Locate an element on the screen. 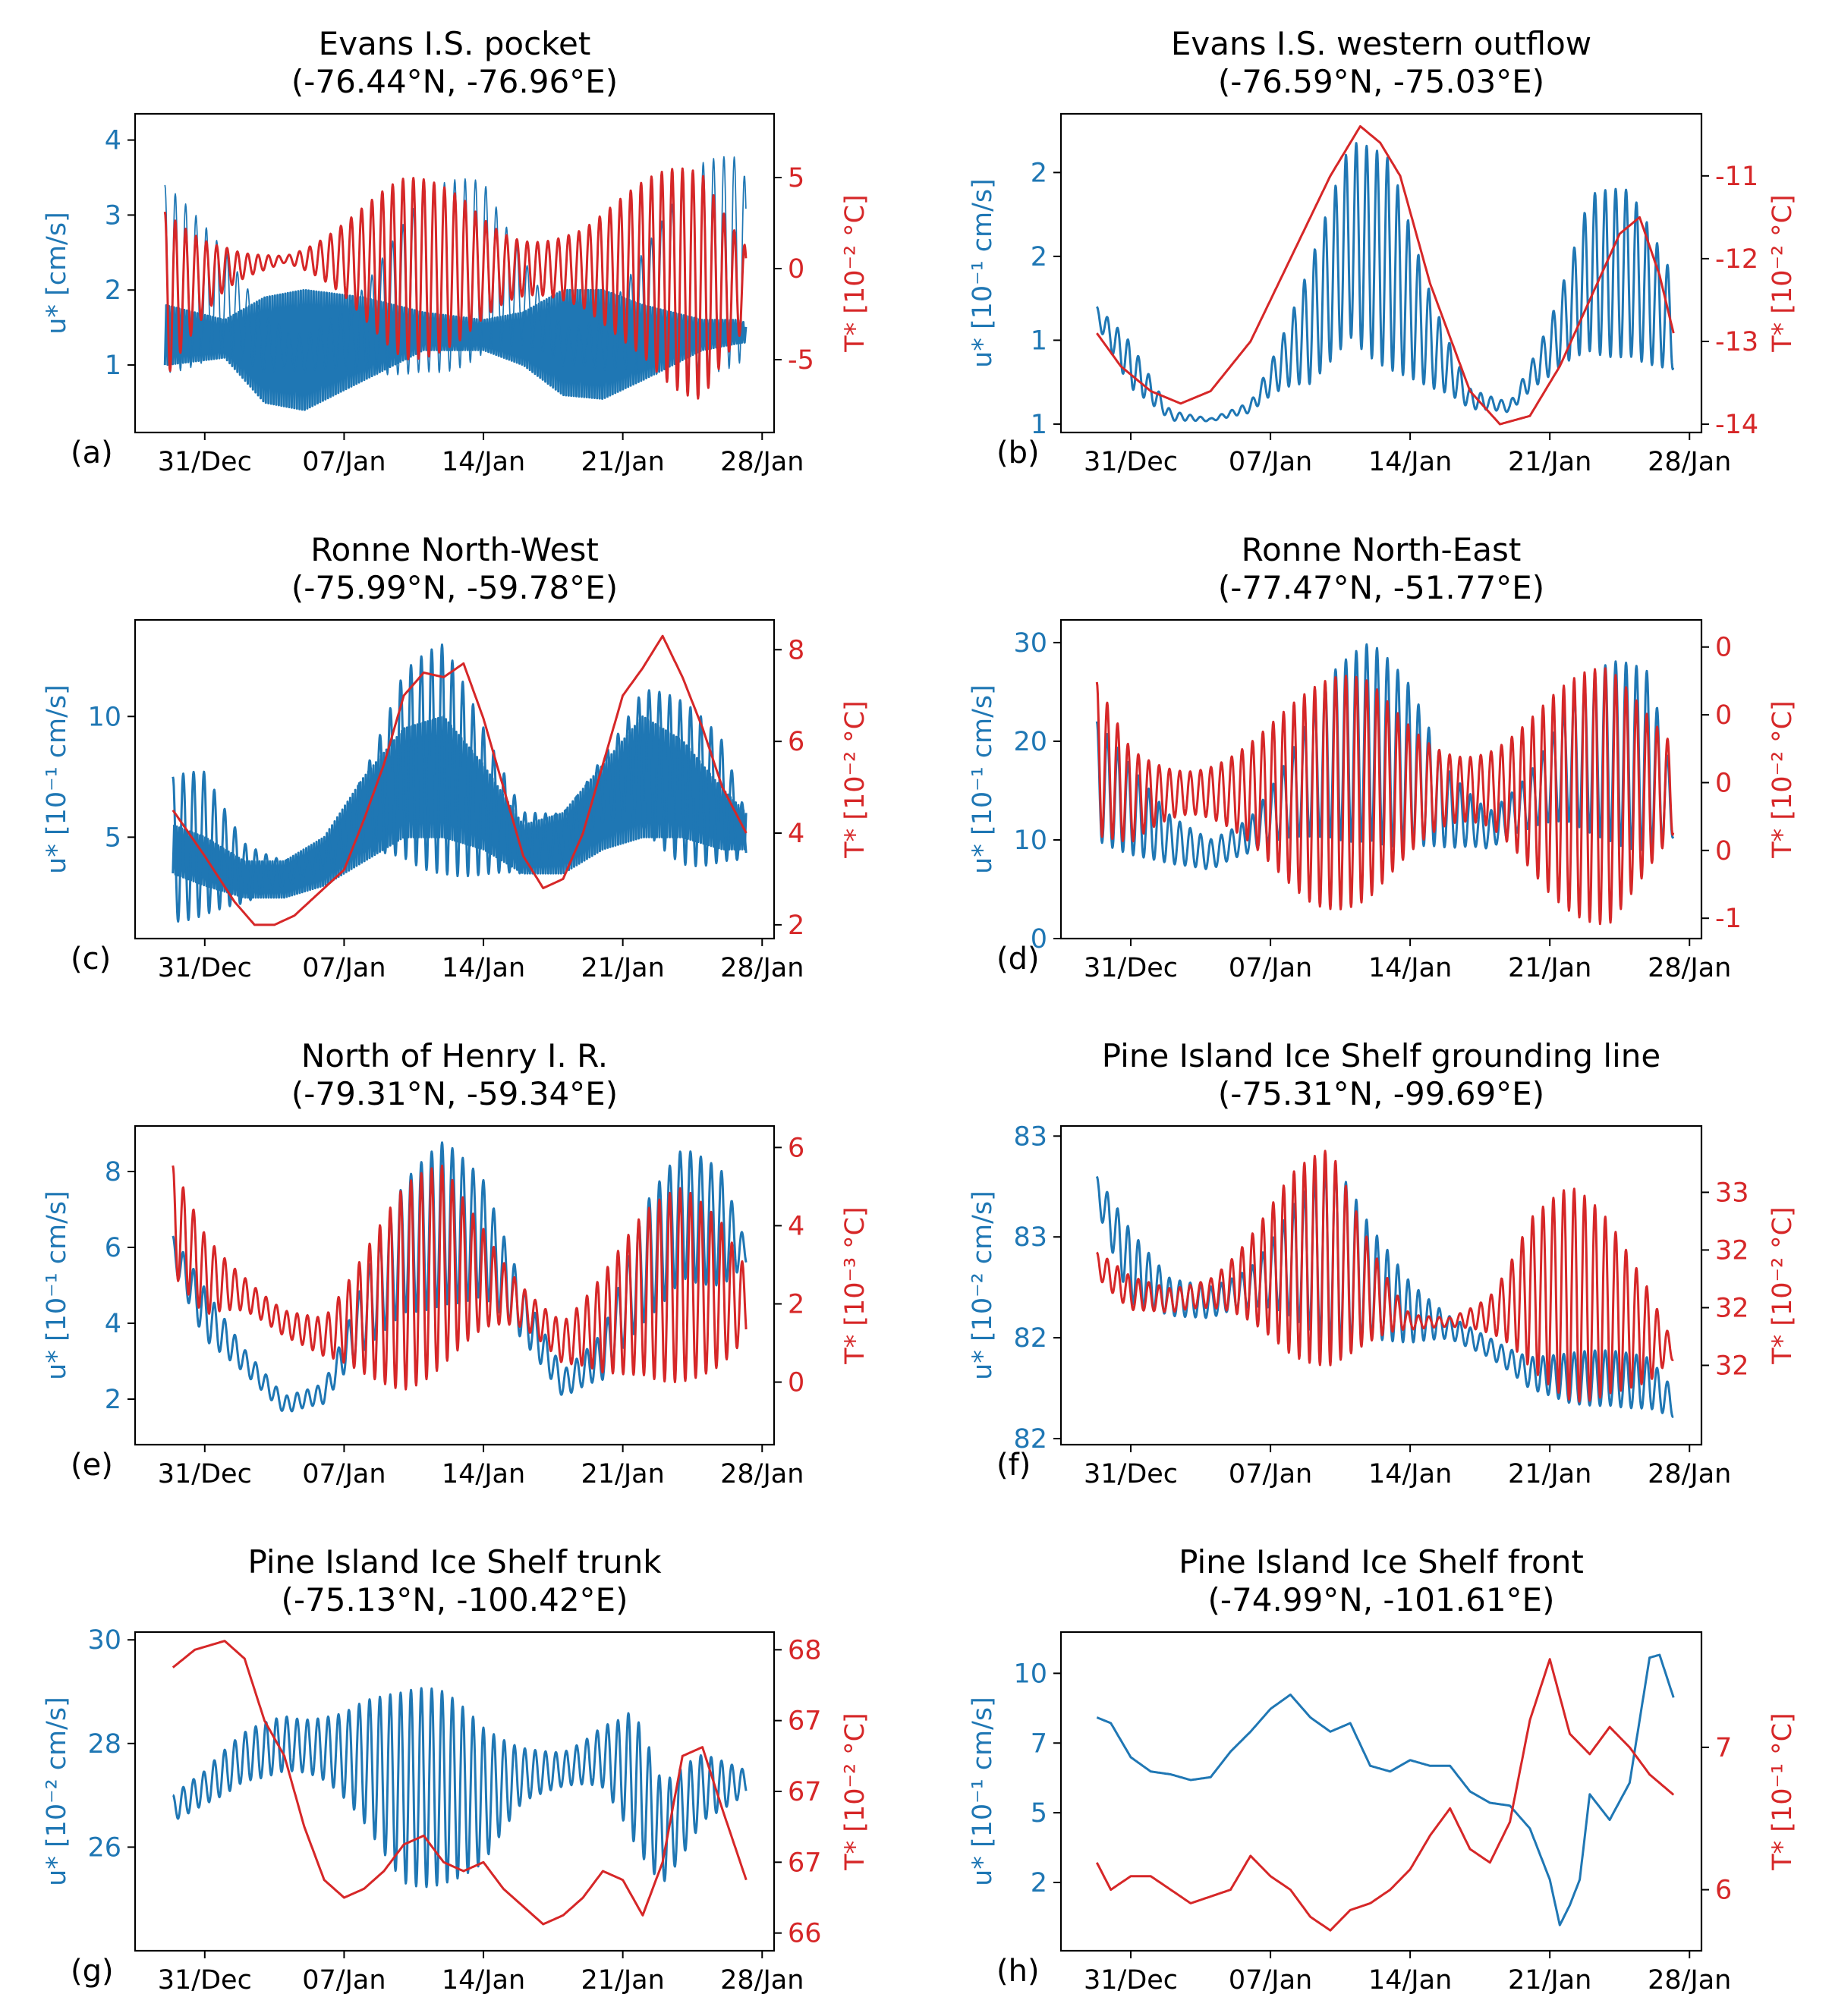 The height and width of the screenshot is (2016, 1832). panel-title: Evans I.S. pocket is located at coordinates (455, 43).